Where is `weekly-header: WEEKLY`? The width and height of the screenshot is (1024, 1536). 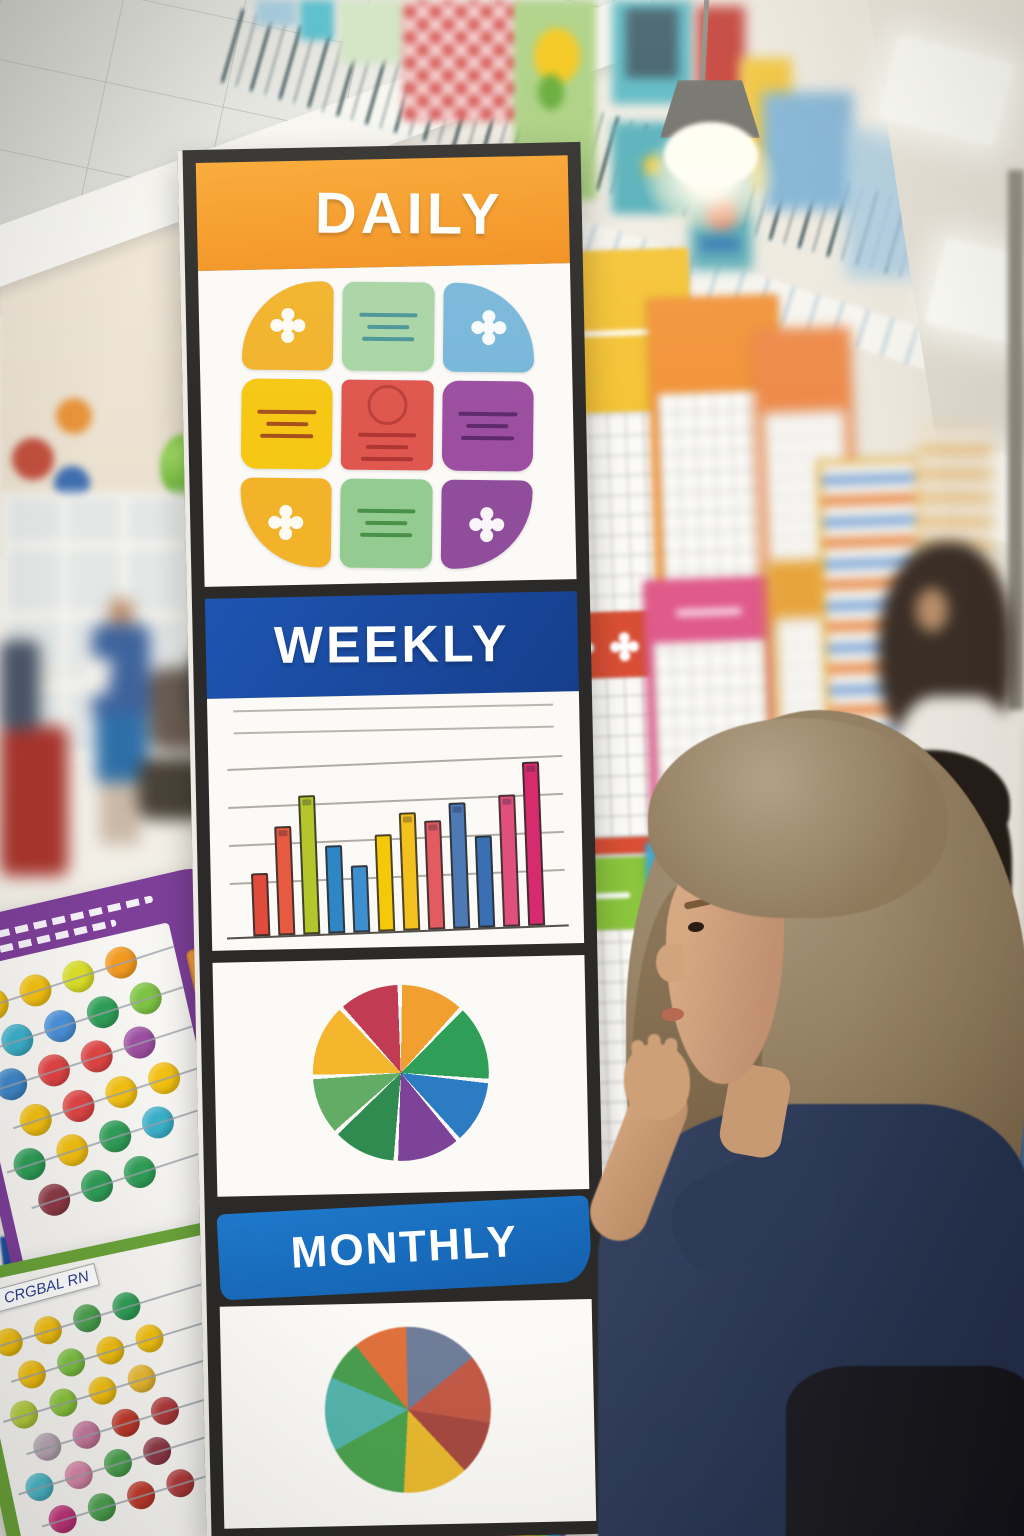 weekly-header: WEEKLY is located at coordinates (391, 645).